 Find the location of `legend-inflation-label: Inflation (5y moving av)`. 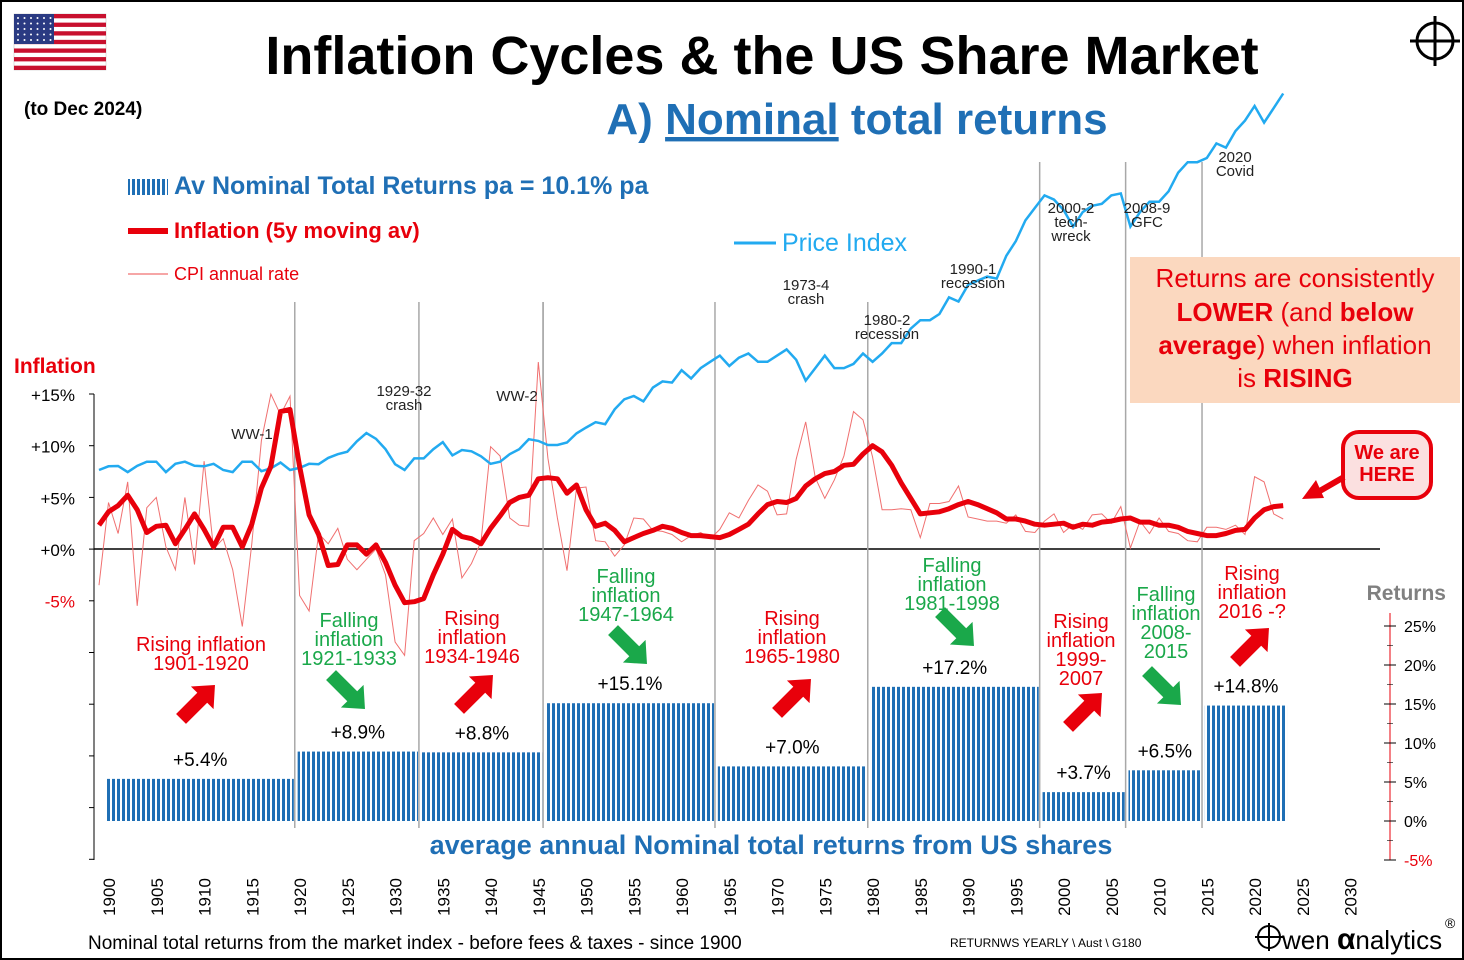

legend-inflation-label: Inflation (5y moving av) is located at coordinates (297, 230).